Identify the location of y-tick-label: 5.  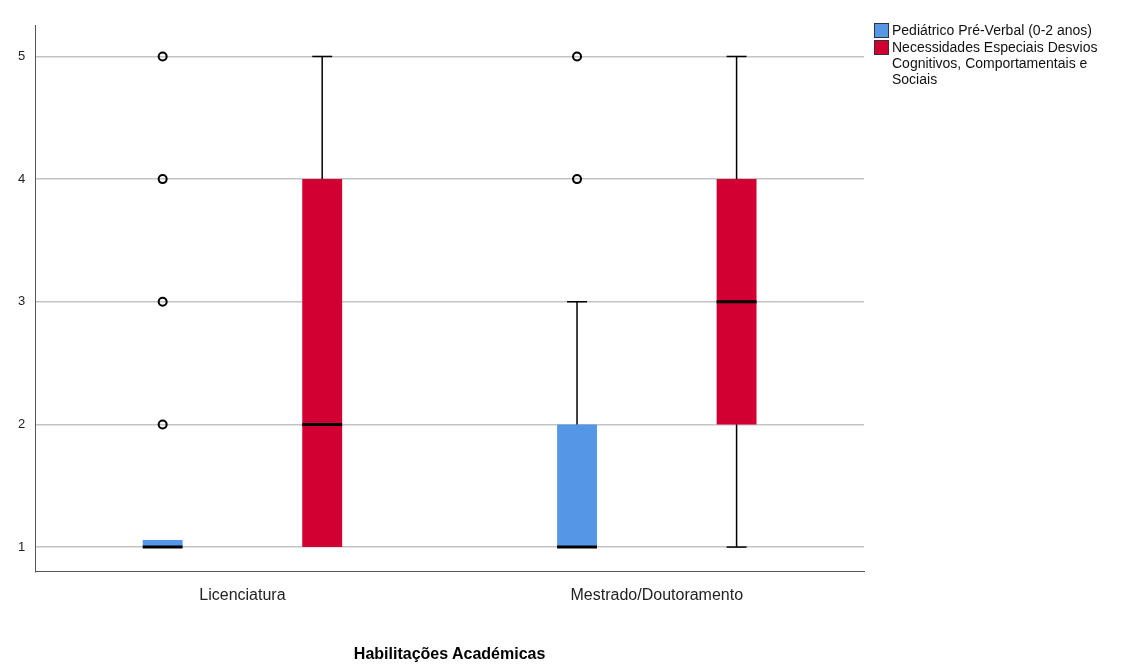
(22, 56).